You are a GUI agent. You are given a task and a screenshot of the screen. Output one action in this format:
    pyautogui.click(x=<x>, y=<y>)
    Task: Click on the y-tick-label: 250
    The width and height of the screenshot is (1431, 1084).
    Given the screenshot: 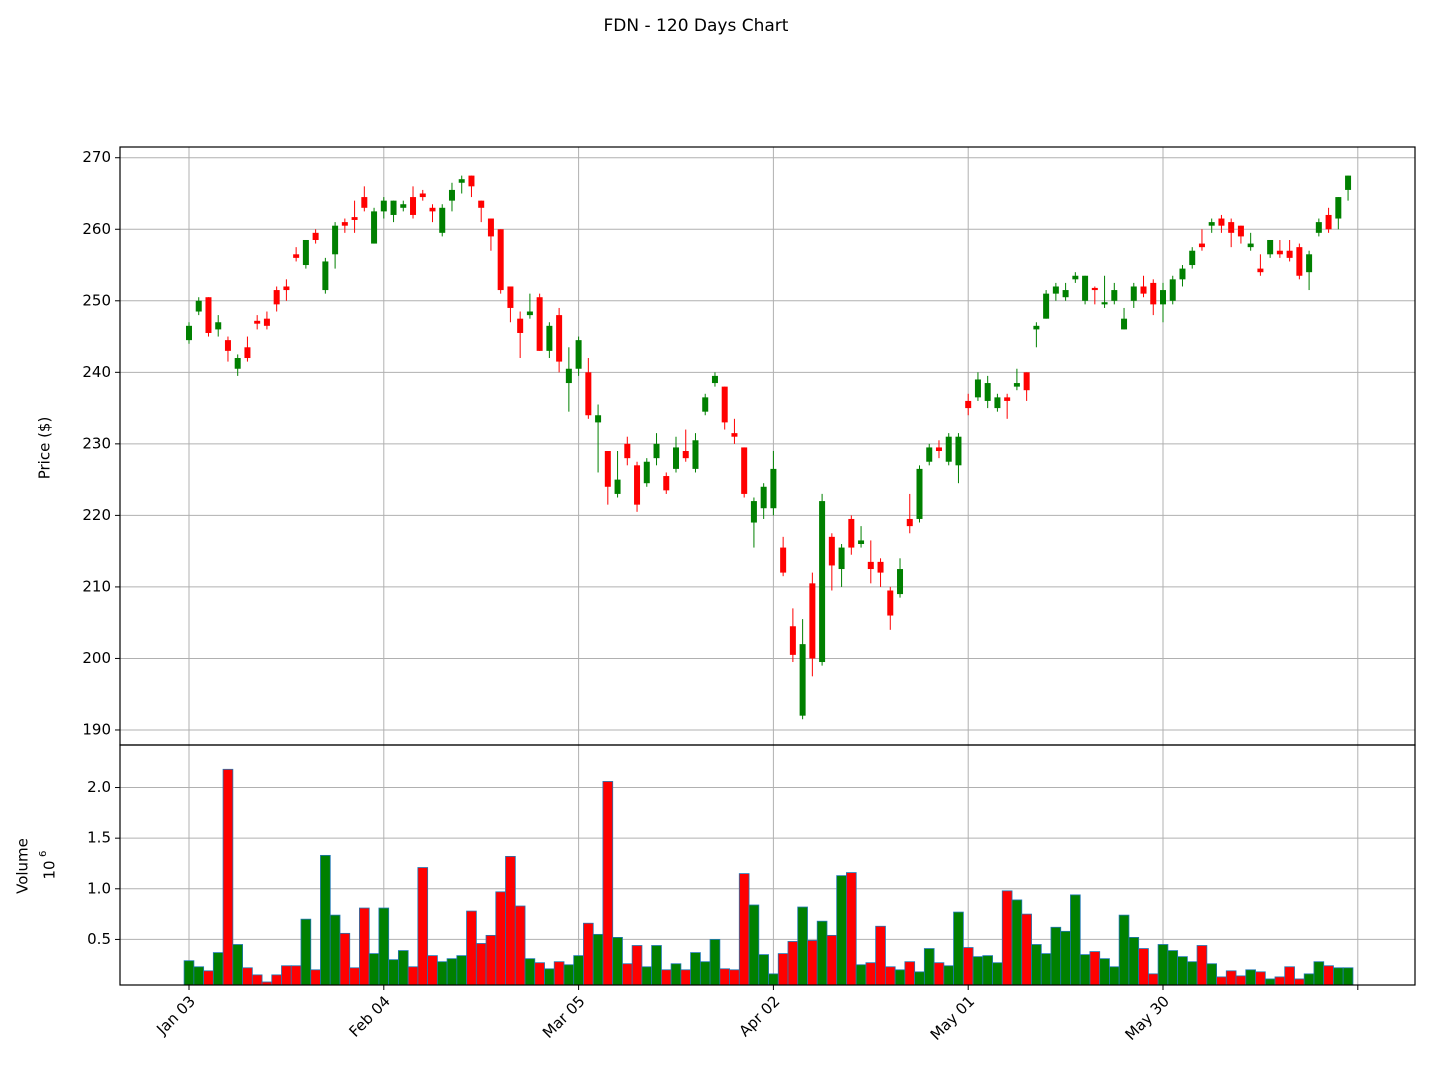 What is the action you would take?
    pyautogui.click(x=96, y=300)
    